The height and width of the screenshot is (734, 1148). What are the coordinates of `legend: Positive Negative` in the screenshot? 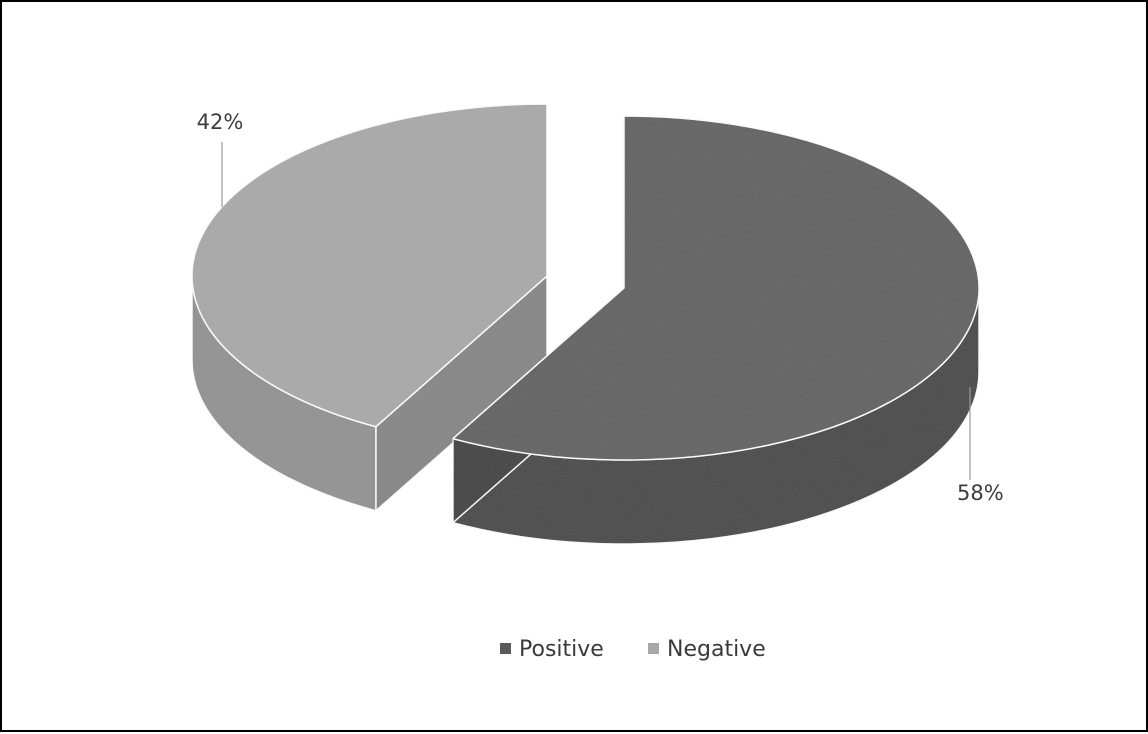 It's located at (633, 649).